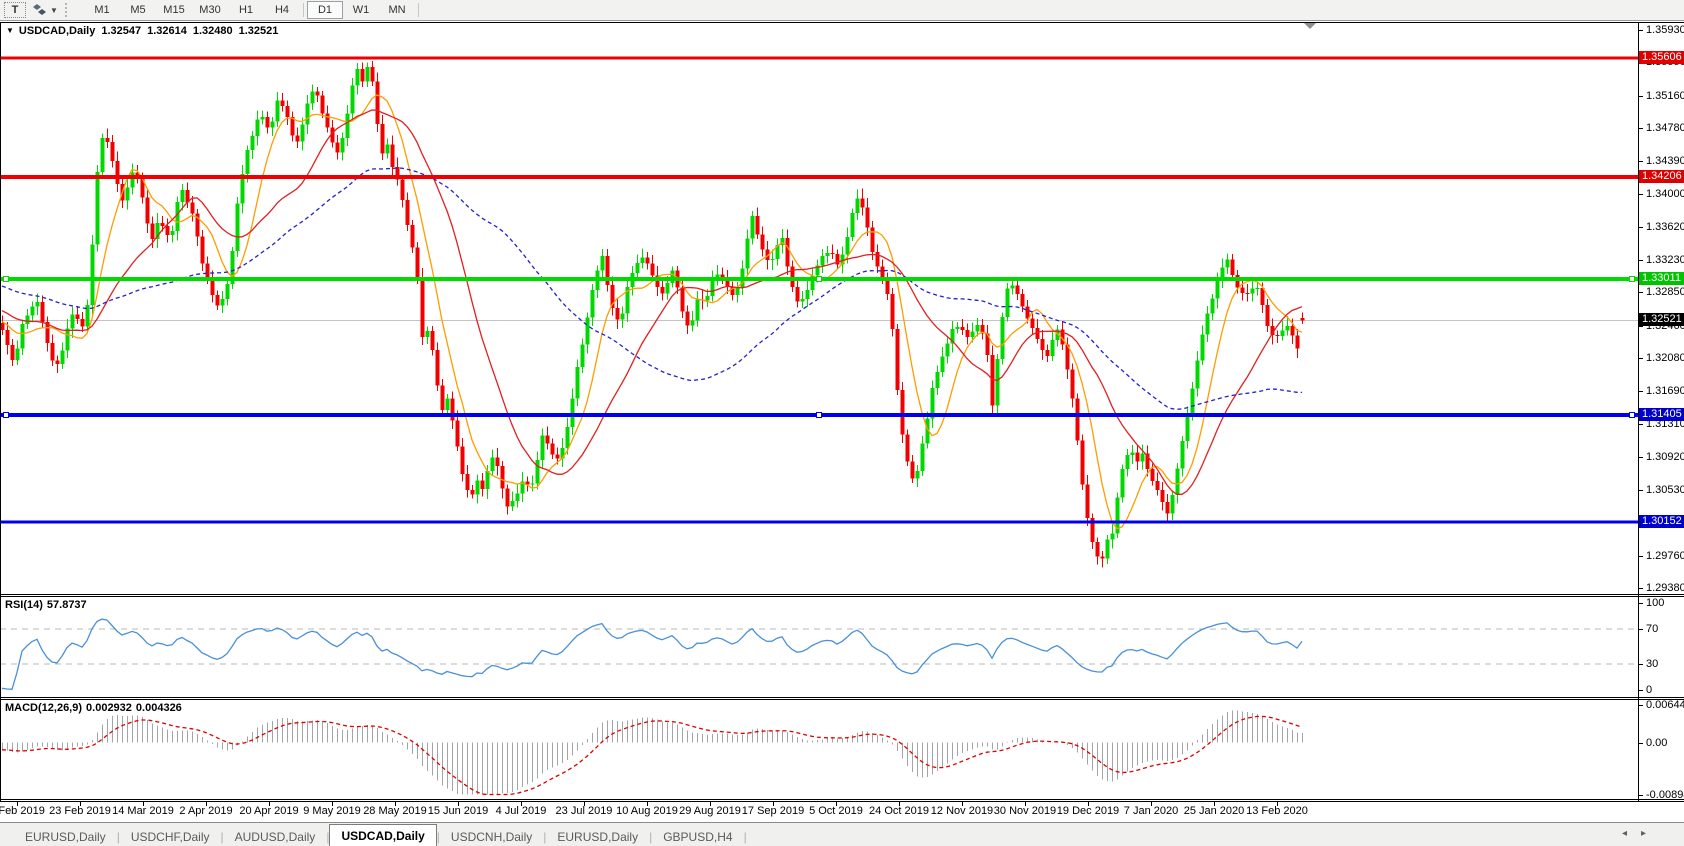 This screenshot has width=1684, height=846. I want to click on rsi-line, so click(652, 654).